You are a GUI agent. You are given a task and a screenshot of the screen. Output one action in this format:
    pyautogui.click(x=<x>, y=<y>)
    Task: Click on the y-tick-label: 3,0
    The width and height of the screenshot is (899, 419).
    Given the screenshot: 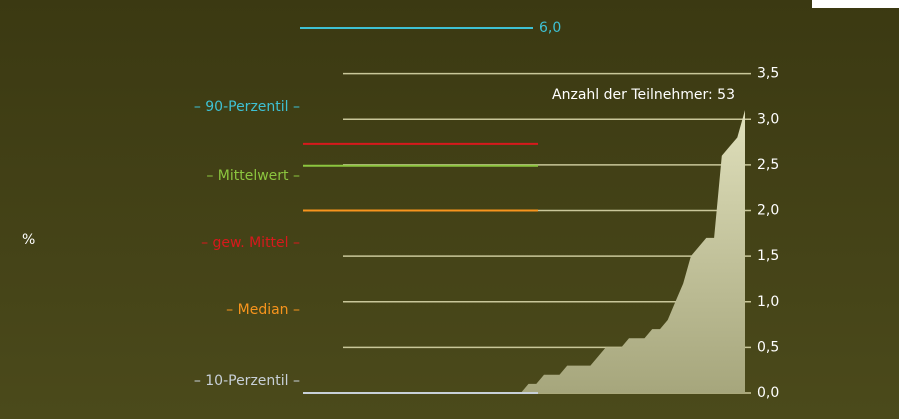 What is the action you would take?
    pyautogui.click(x=768, y=119)
    